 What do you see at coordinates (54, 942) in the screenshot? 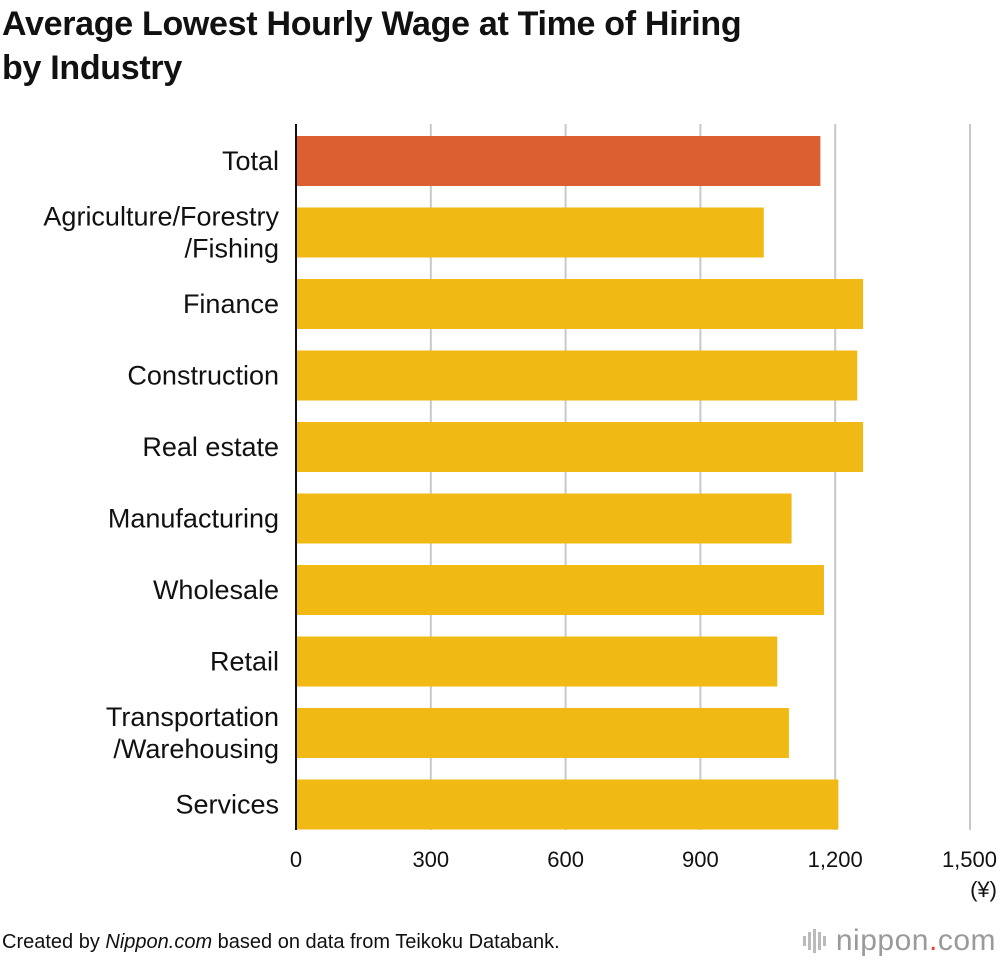
I see `source-prefix: Created by` at bounding box center [54, 942].